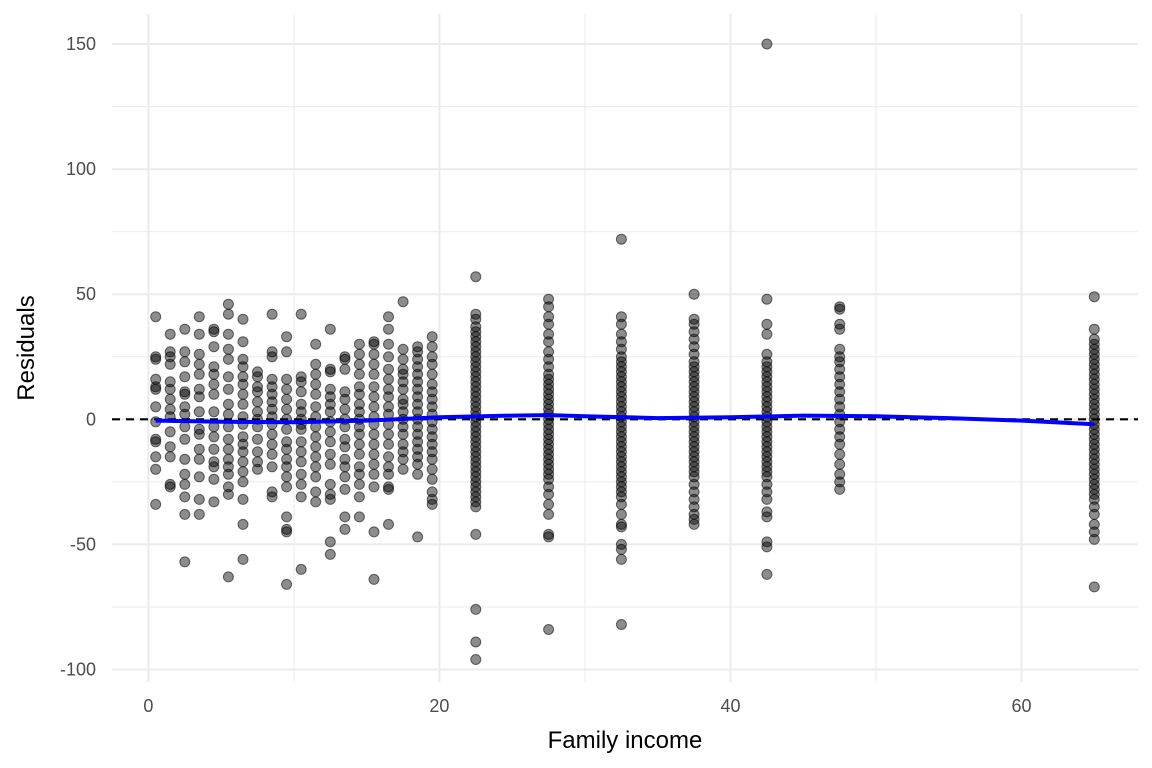  What do you see at coordinates (625, 740) in the screenshot?
I see `x-axis-title: Family income` at bounding box center [625, 740].